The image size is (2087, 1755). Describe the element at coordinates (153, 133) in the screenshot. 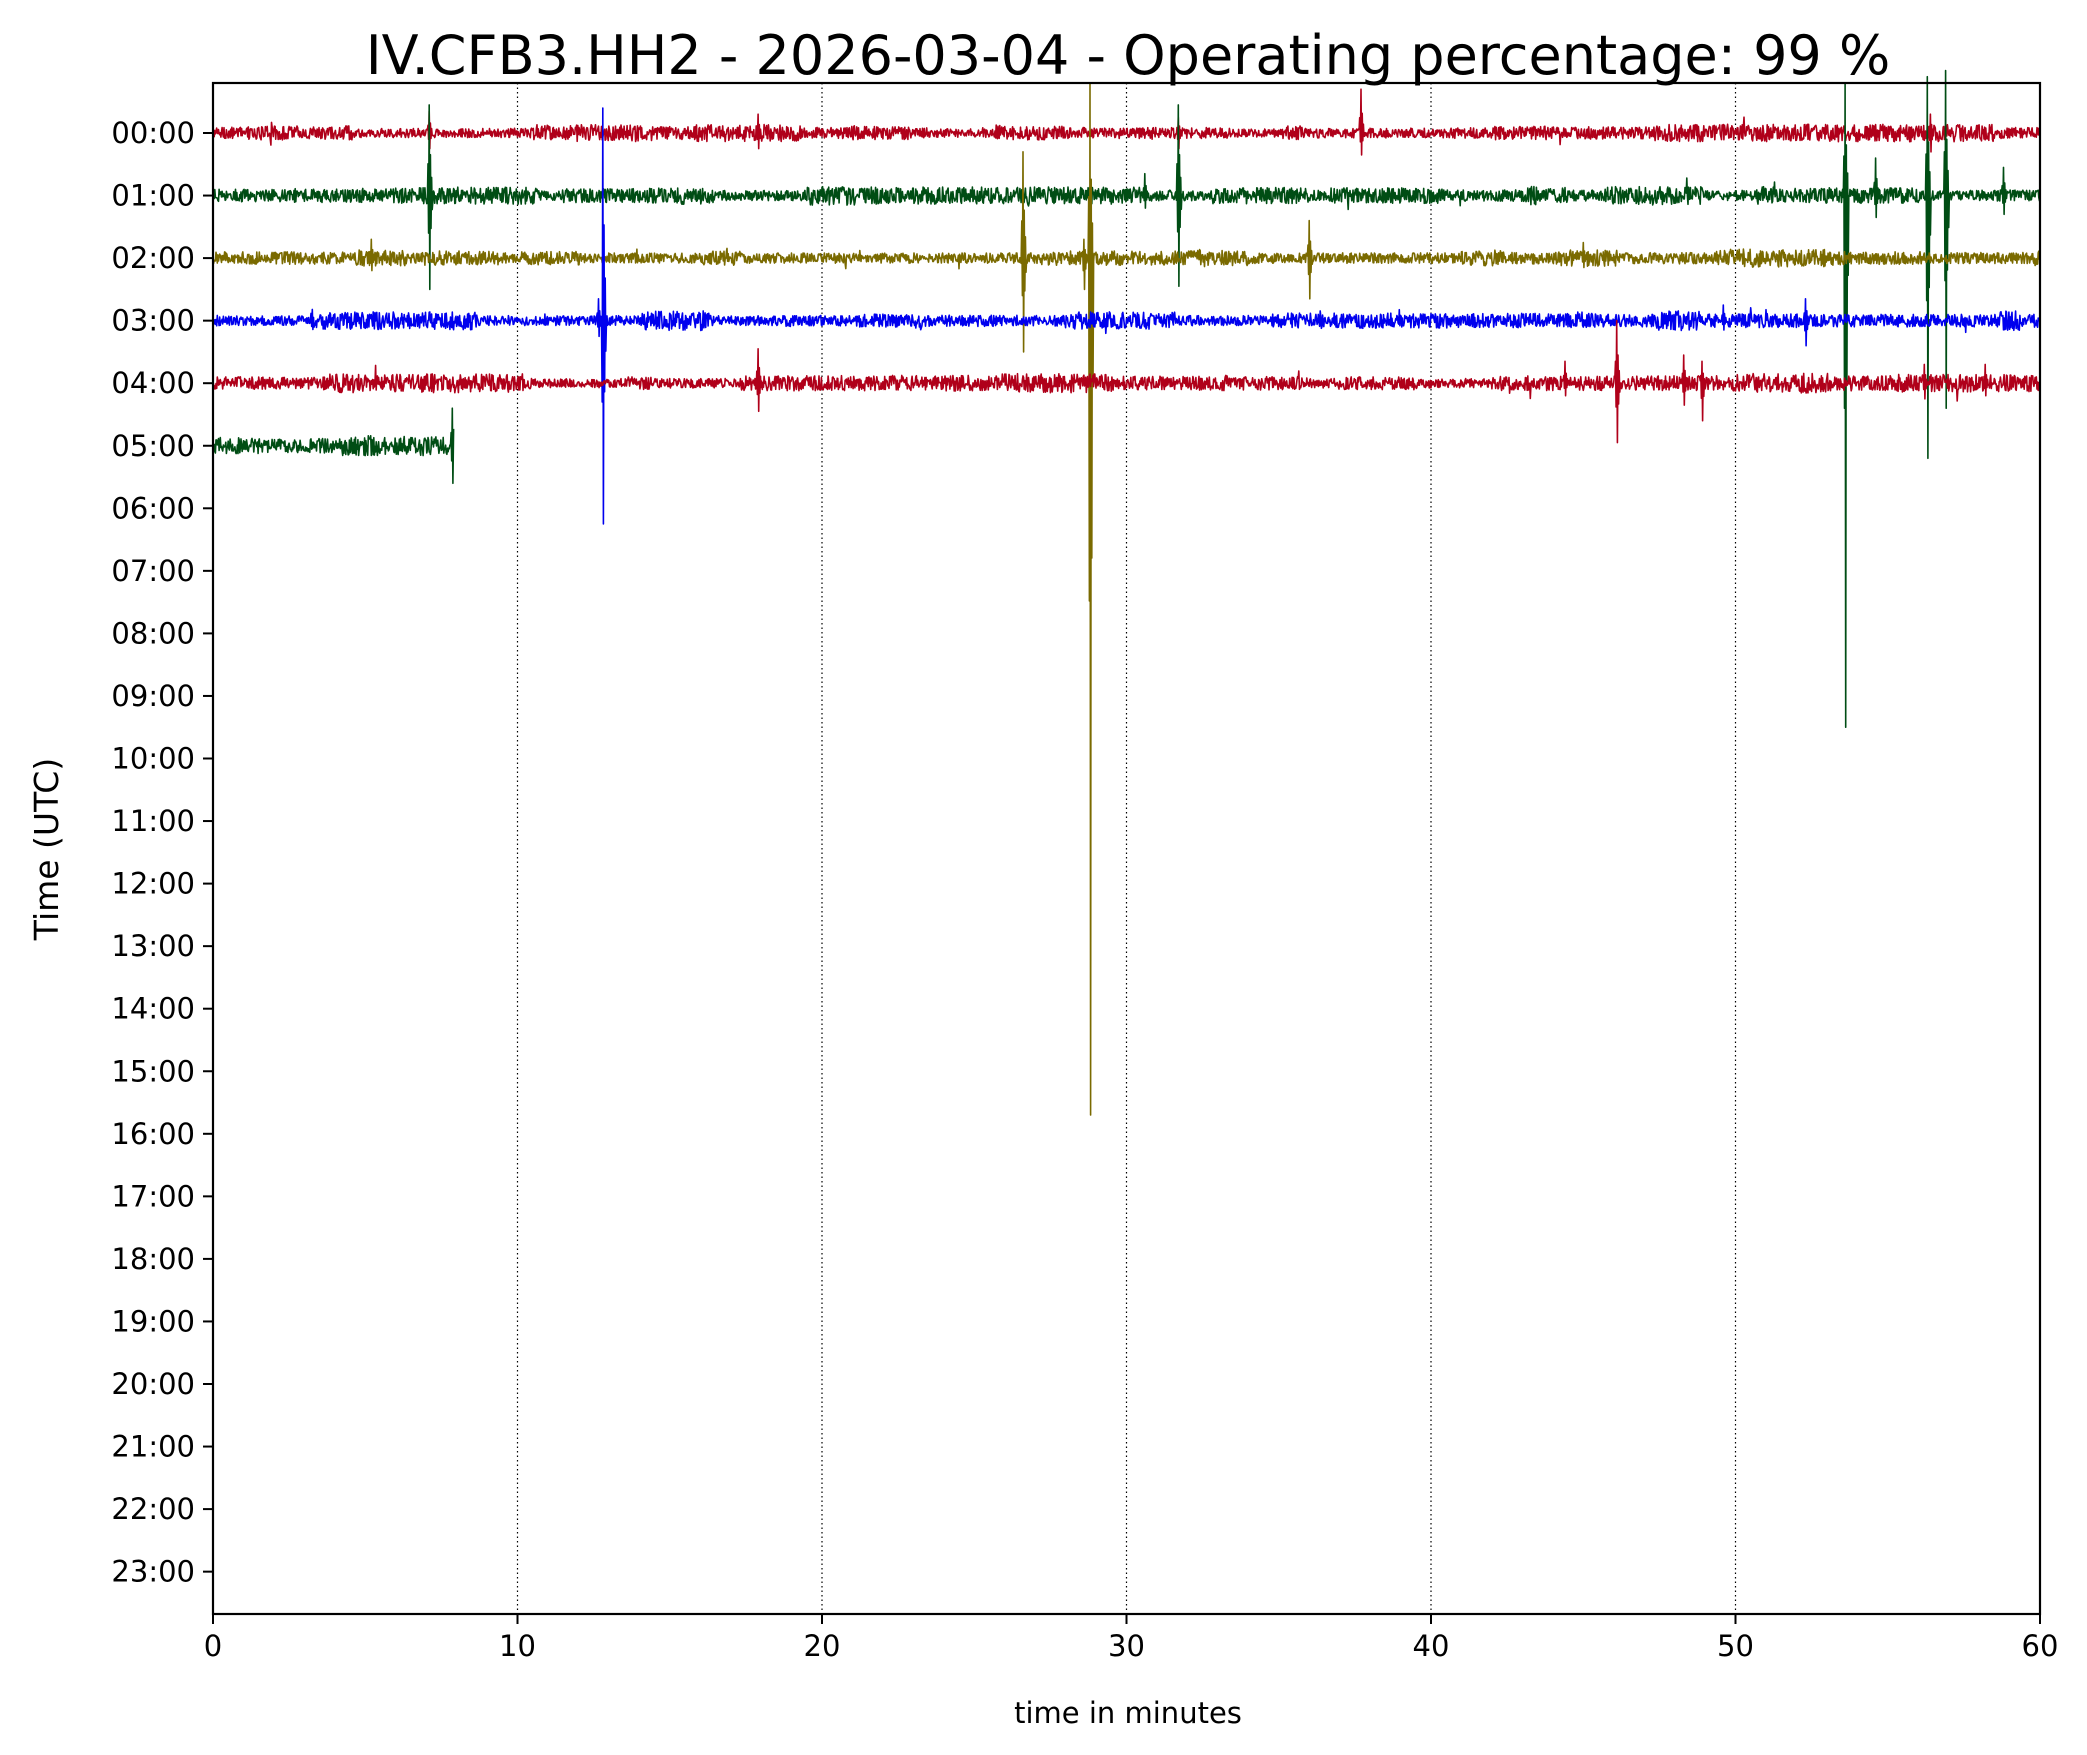

I see `y-tick-label: 00:00` at that location.